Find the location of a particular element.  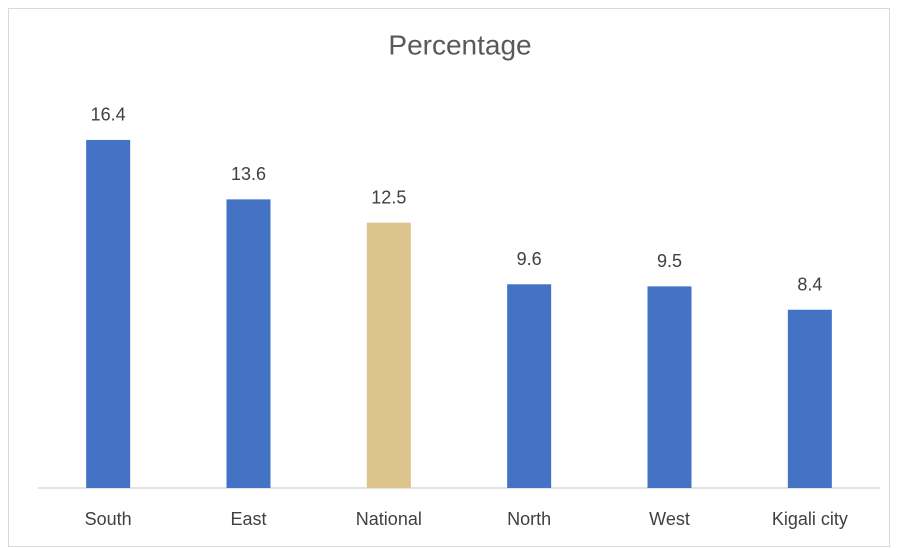

data-label: 8.4 is located at coordinates (809, 284).